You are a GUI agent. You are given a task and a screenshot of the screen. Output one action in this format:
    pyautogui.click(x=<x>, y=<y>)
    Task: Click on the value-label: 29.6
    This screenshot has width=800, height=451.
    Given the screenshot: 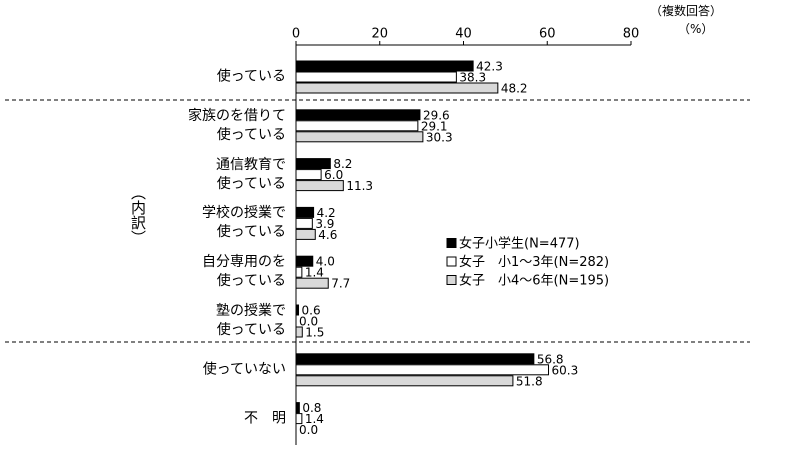 What is the action you would take?
    pyautogui.click(x=436, y=115)
    